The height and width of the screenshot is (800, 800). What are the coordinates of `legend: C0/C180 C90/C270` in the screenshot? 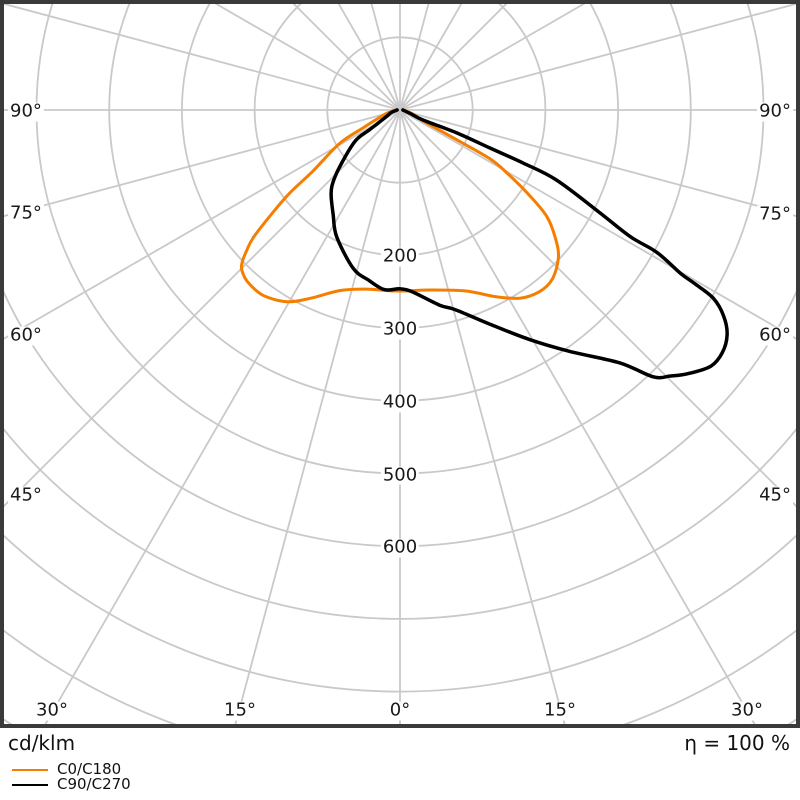 It's located at (71, 777).